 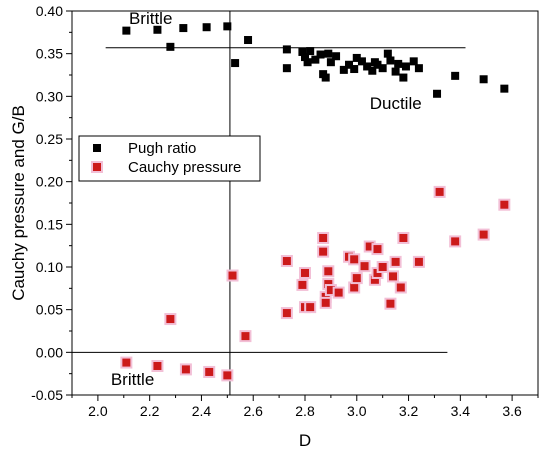 What do you see at coordinates (169, 158) in the screenshot?
I see `legend: Pugh ratio Cauchy pressure` at bounding box center [169, 158].